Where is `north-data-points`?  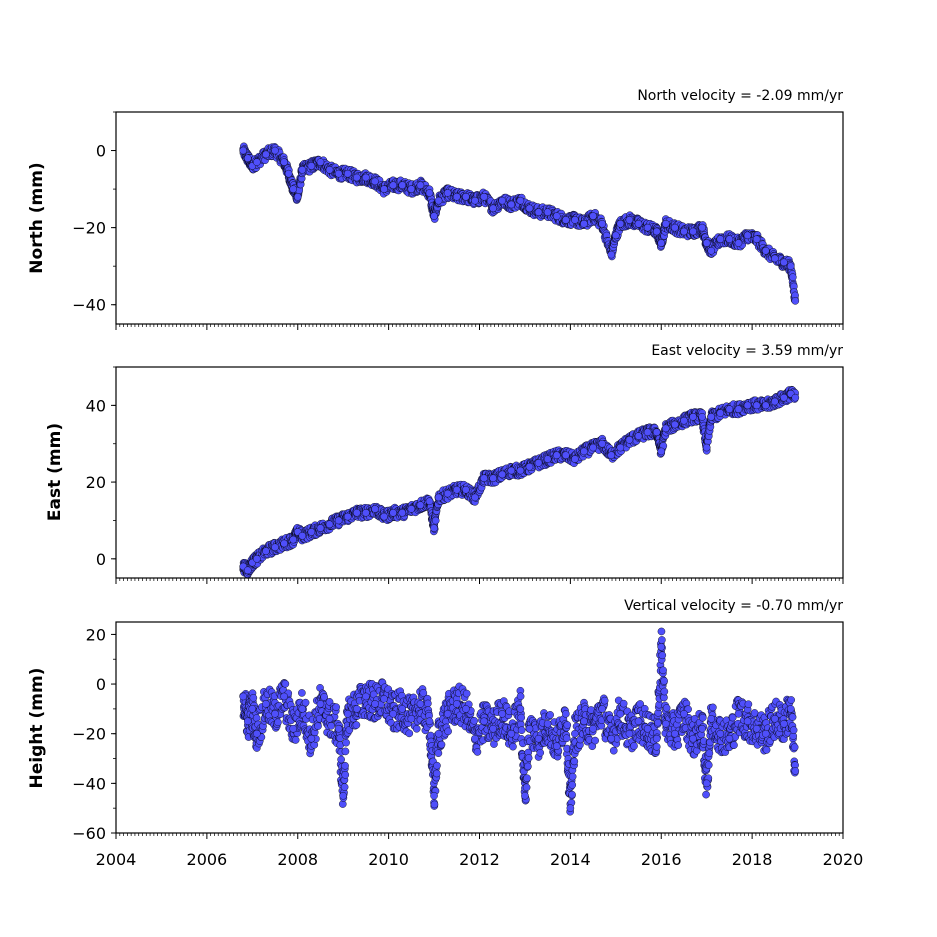
north-data-points is located at coordinates (519, 223).